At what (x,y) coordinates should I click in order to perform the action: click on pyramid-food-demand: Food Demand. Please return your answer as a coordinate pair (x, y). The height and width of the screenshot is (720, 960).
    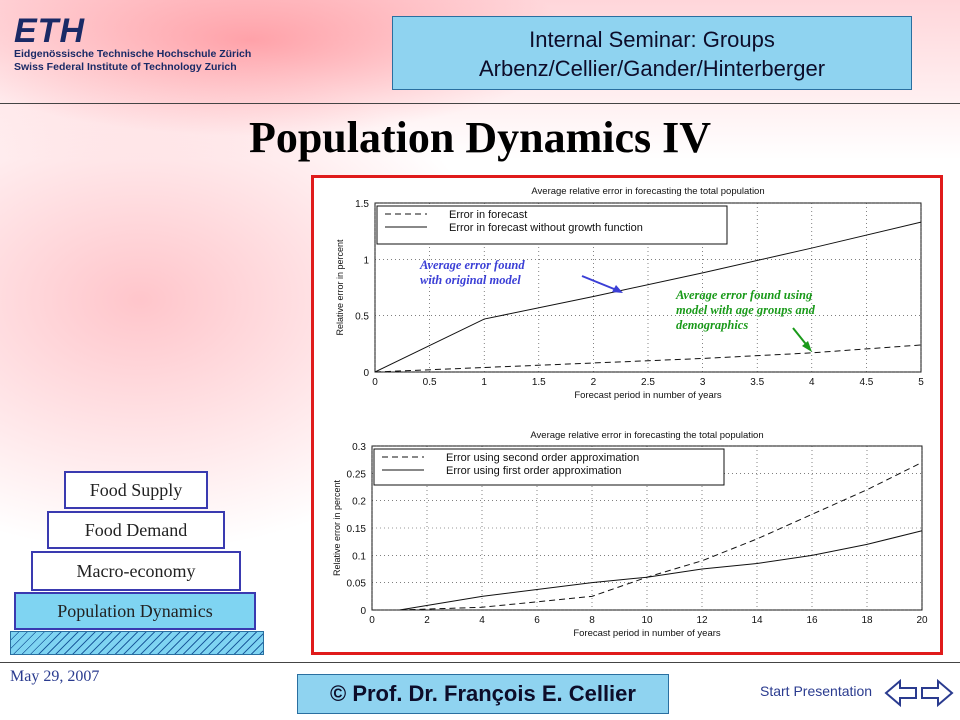
    Looking at the image, I should click on (136, 530).